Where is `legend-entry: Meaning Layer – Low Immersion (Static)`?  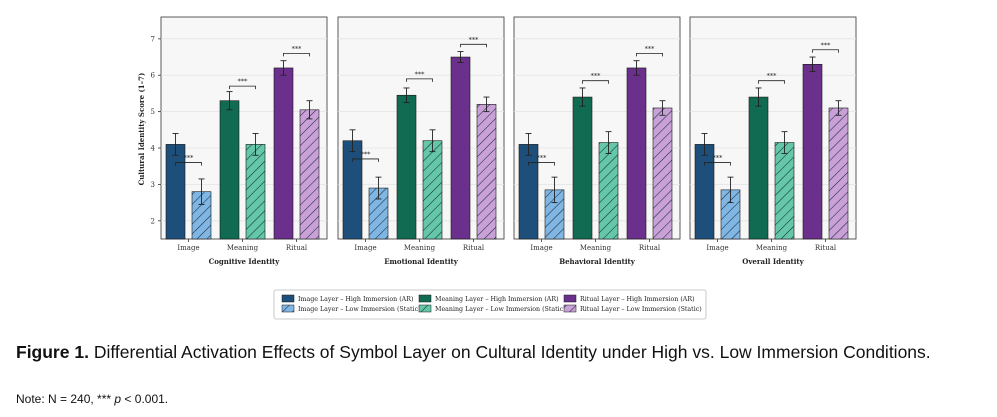 legend-entry: Meaning Layer – Low Immersion (Static) is located at coordinates (500, 309).